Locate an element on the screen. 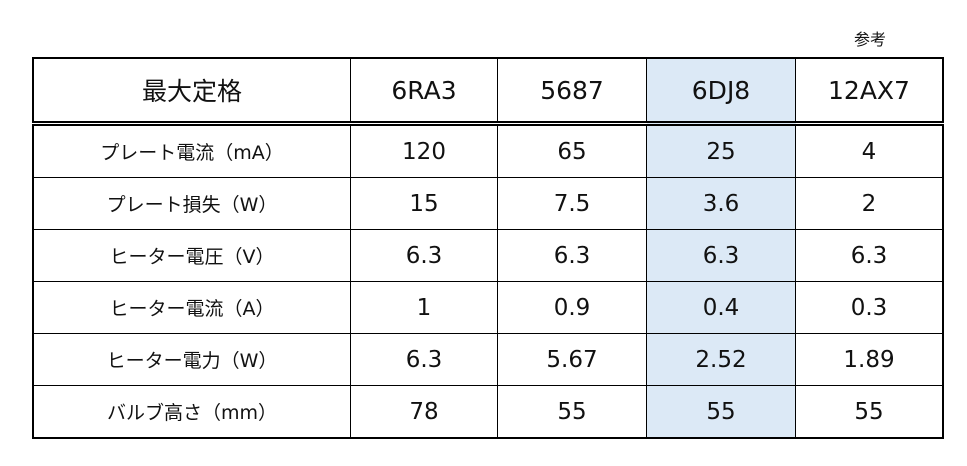 This screenshot has height=466, width=967. cell: 78 is located at coordinates (424, 412).